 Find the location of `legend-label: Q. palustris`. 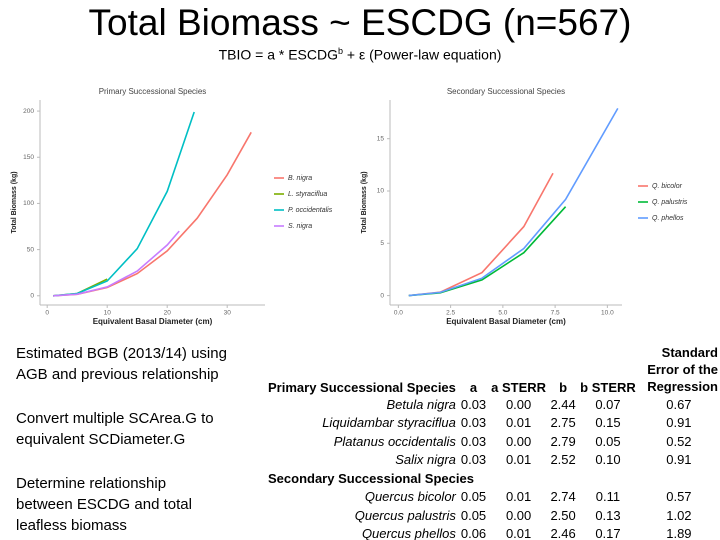

legend-label: Q. palustris is located at coordinates (670, 202).